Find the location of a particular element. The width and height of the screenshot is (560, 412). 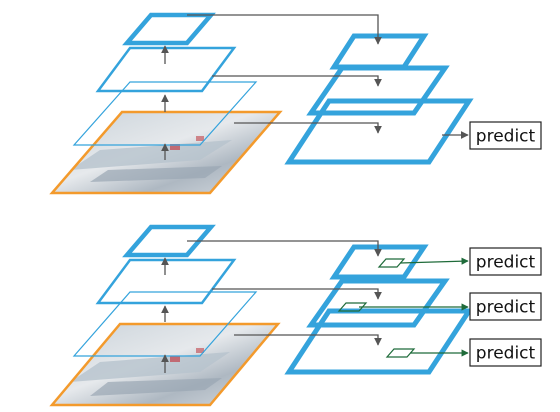

predict-label-bottom-2: predict is located at coordinates (506, 308).